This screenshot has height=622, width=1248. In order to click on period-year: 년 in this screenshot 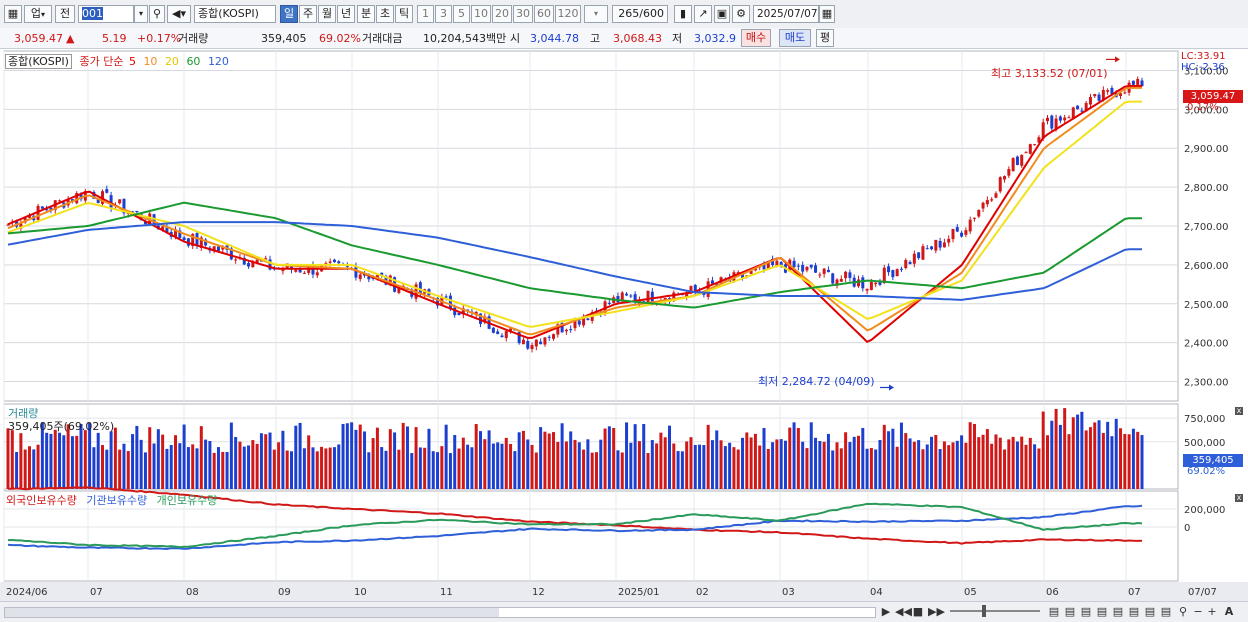, I will do `click(346, 14)`.